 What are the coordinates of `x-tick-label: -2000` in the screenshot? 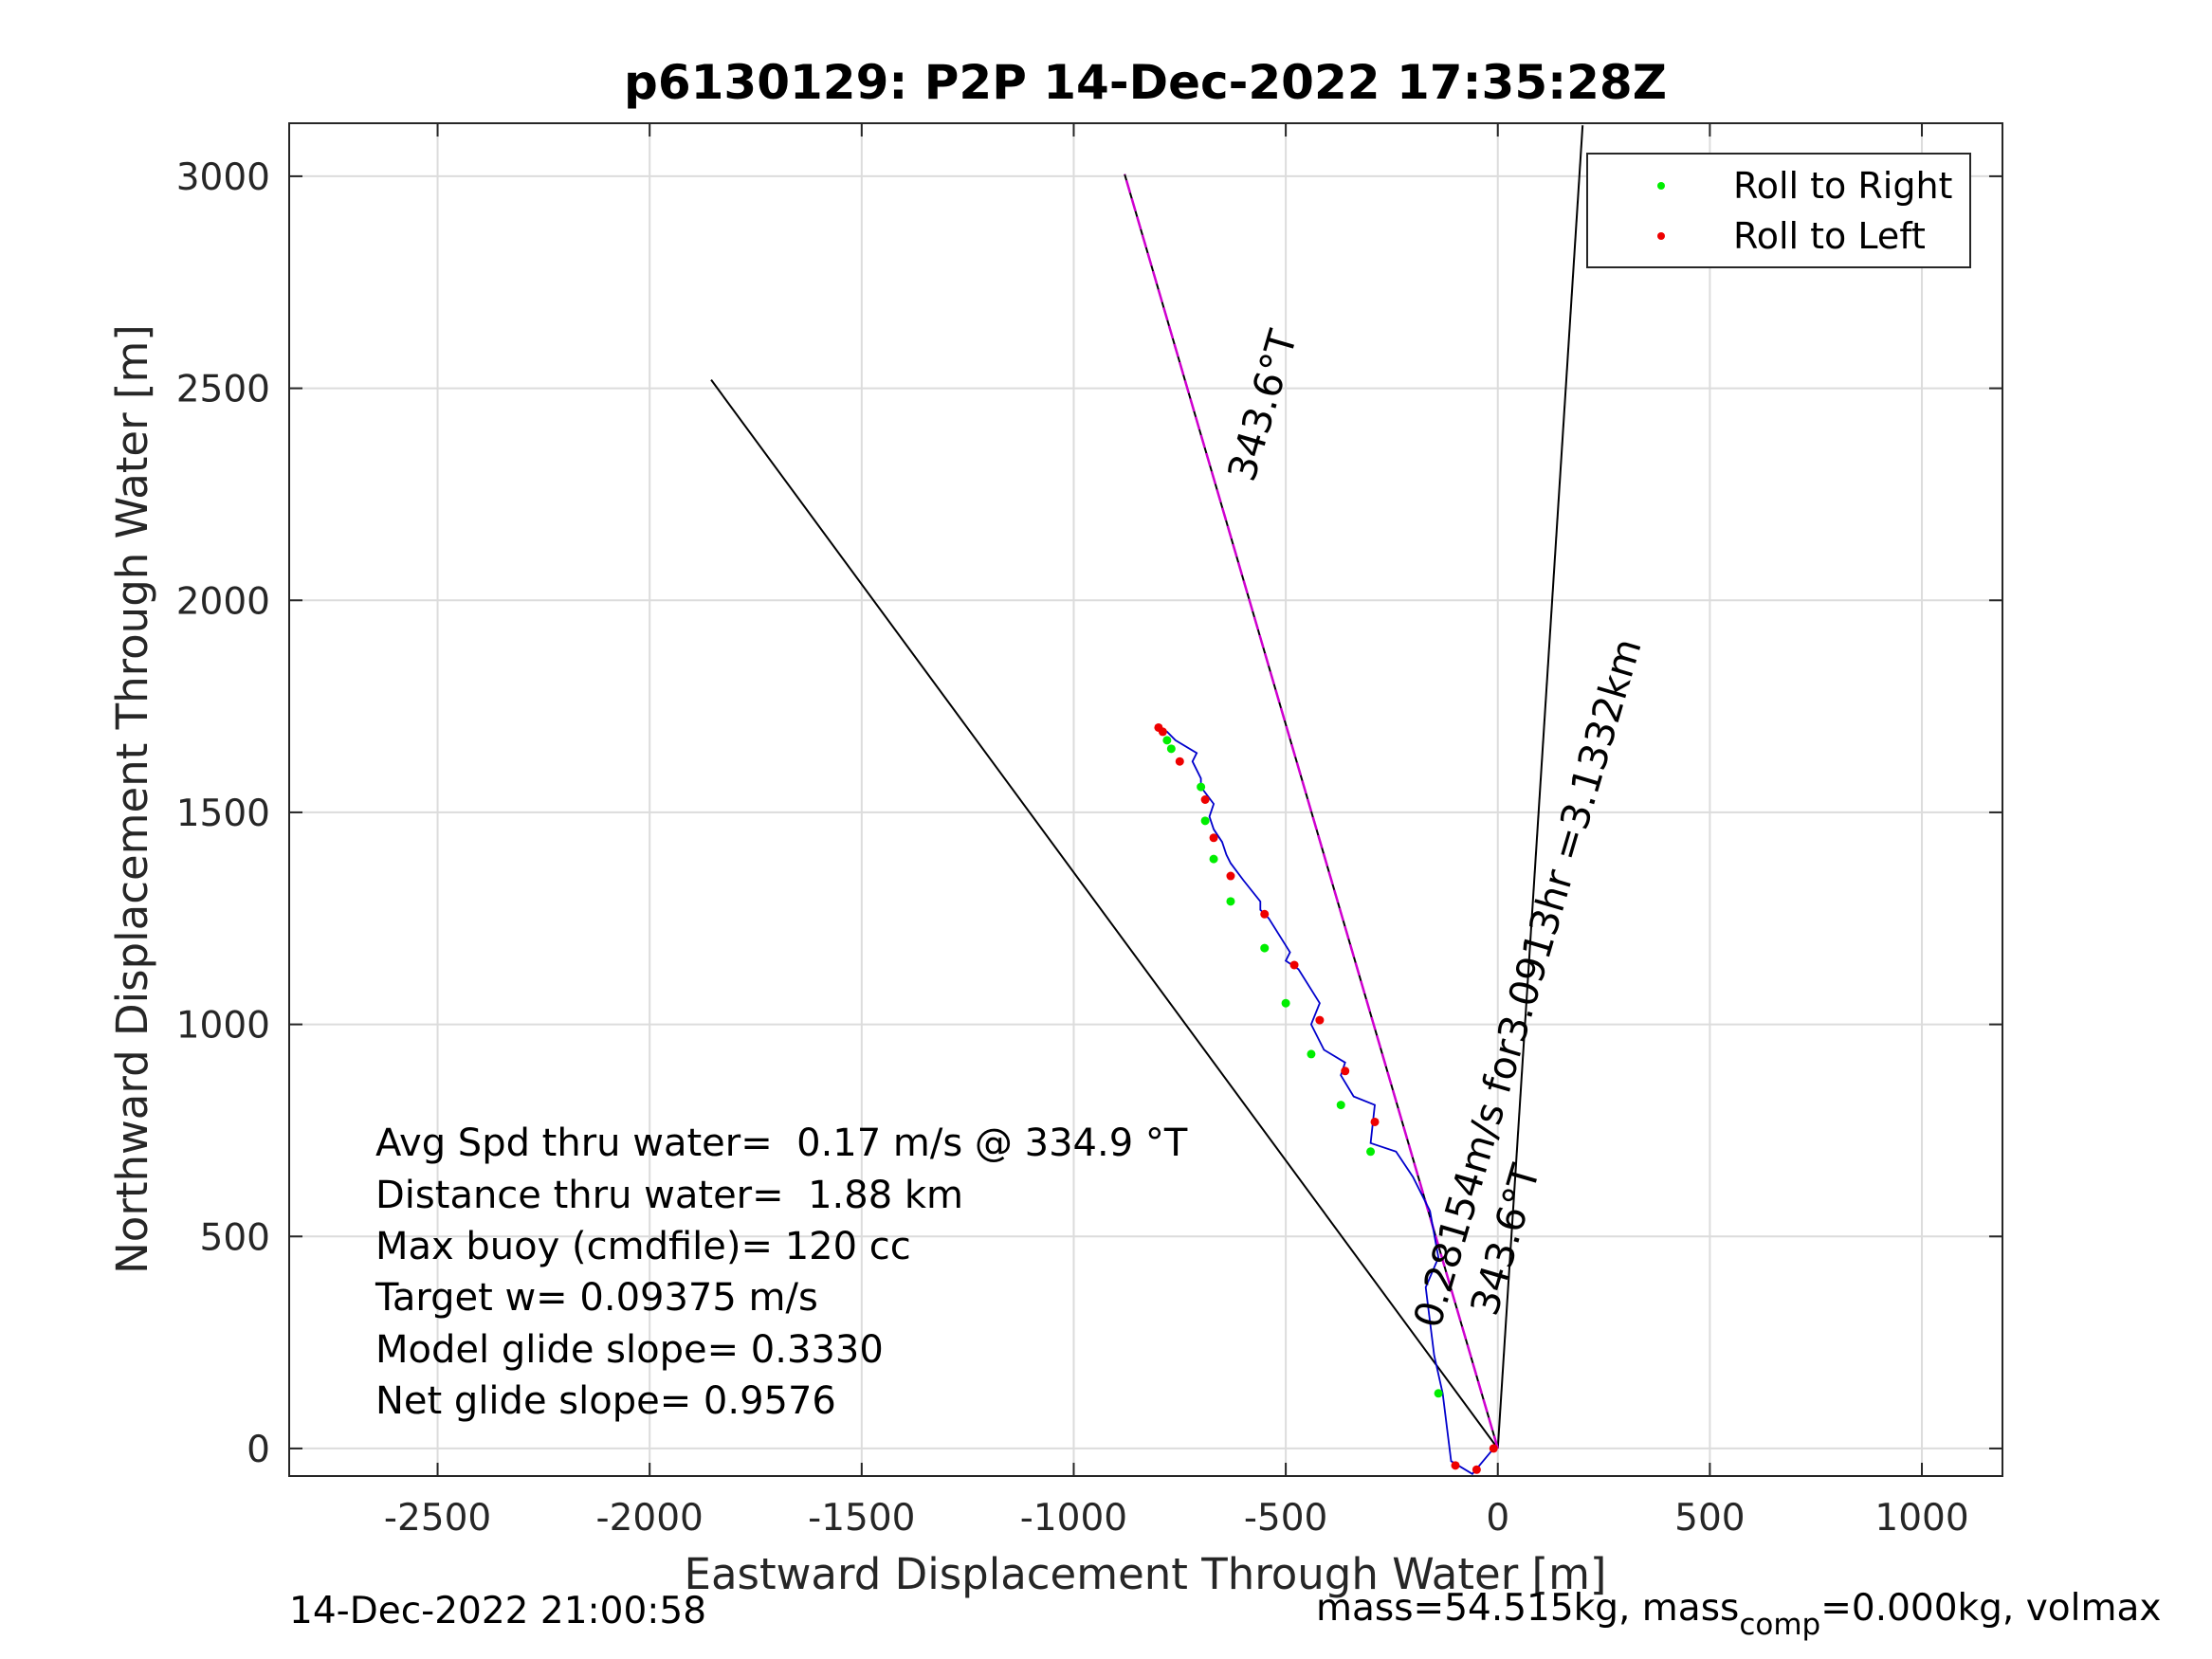 It's located at (650, 1518).